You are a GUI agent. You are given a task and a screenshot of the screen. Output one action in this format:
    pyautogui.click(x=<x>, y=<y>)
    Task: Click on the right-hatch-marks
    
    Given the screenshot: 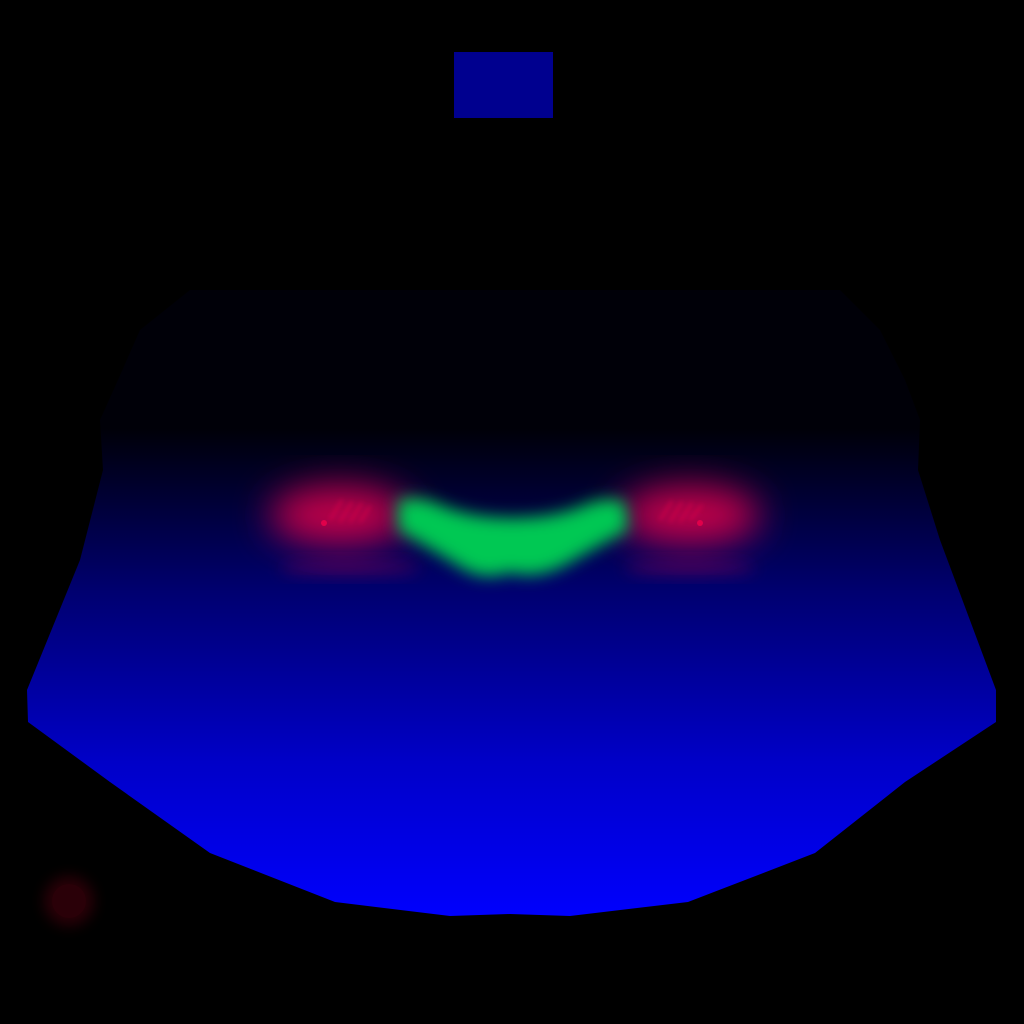 What is the action you would take?
    pyautogui.click(x=681, y=511)
    